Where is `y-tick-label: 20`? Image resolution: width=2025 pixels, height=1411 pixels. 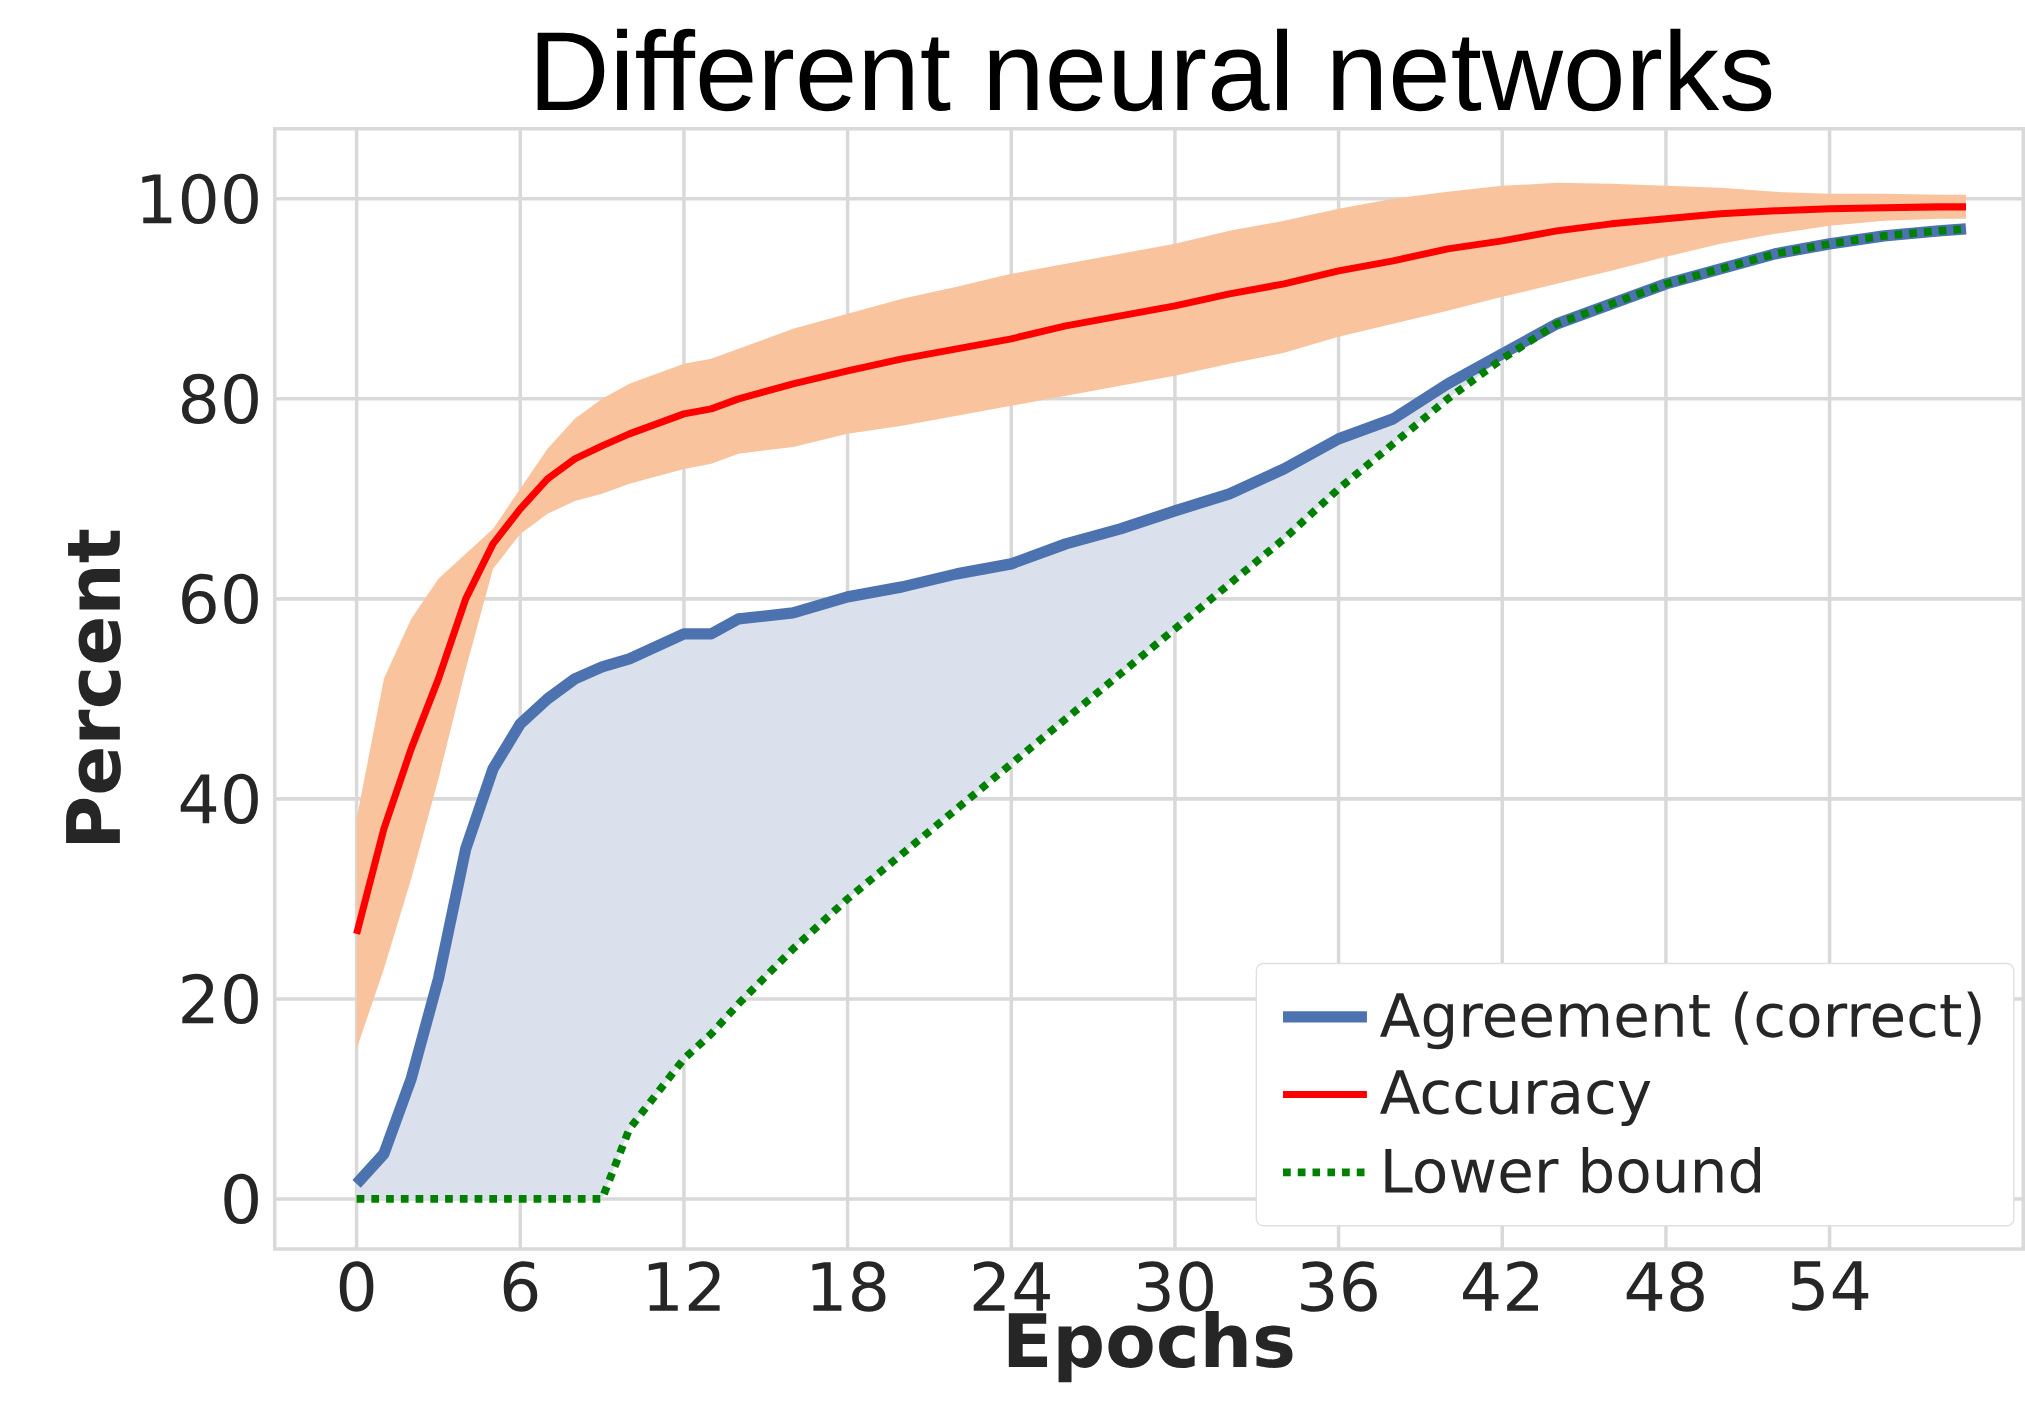 y-tick-label: 20 is located at coordinates (220, 999).